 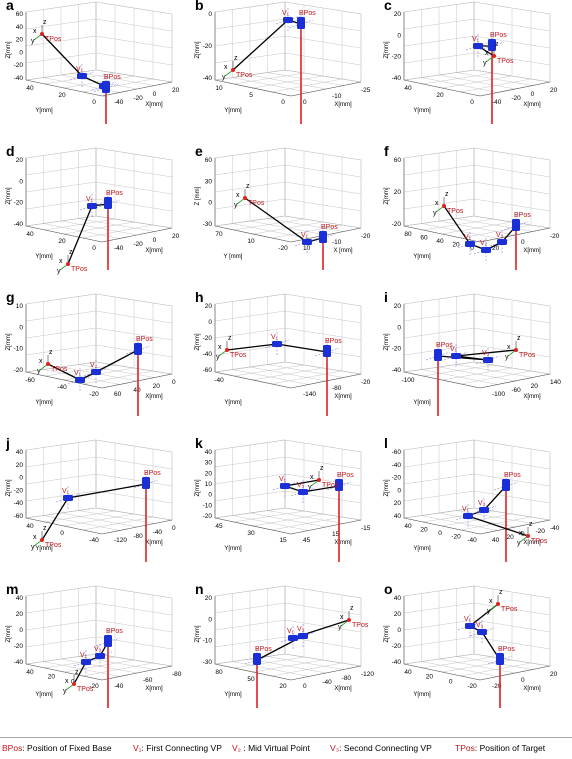 I want to click on legend-v2-code: V₂, so click(x=236, y=748).